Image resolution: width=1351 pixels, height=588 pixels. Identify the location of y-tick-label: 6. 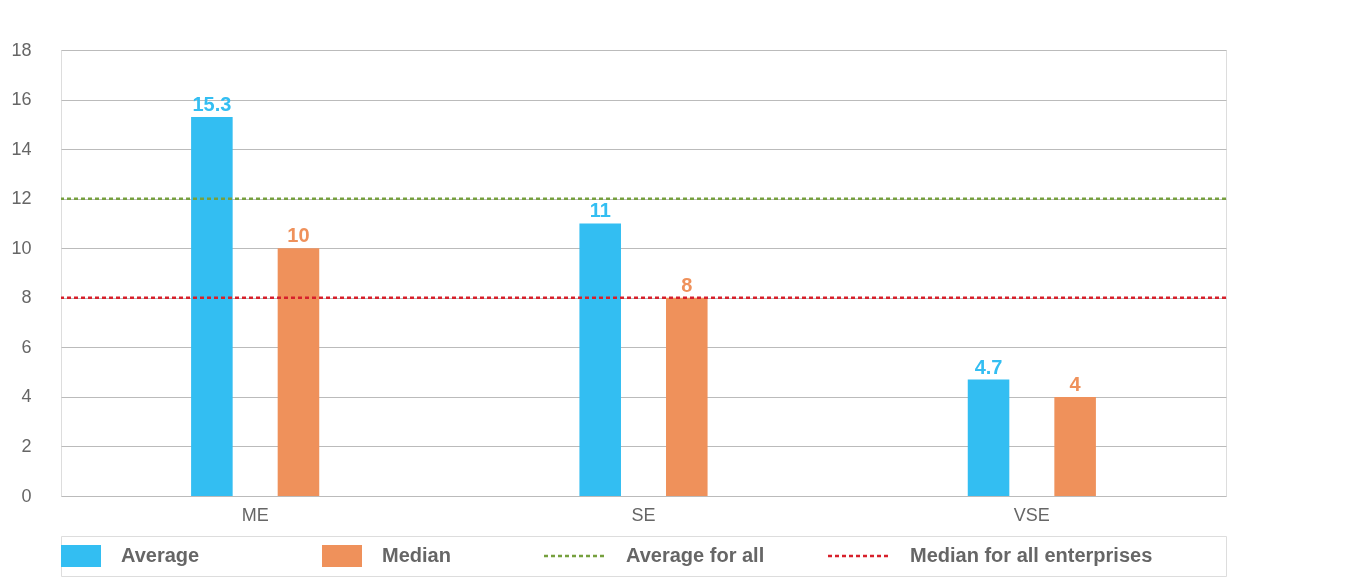
(26, 346).